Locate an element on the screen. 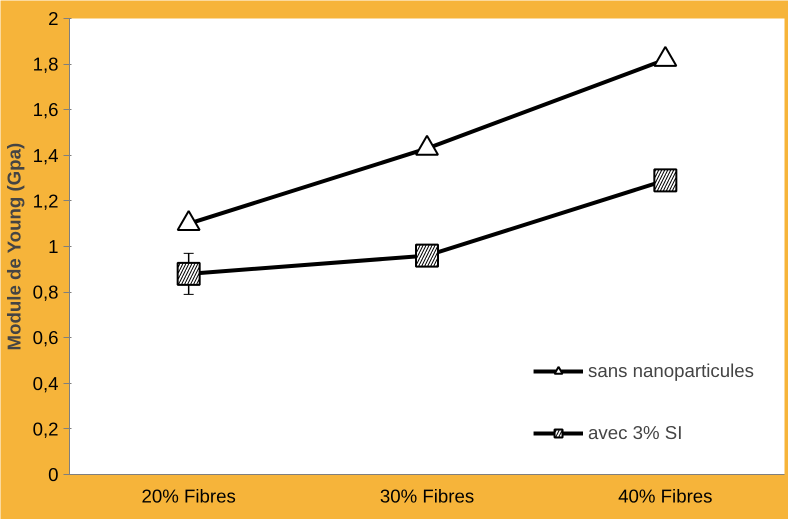 This screenshot has height=519, width=788. y-tick-label: 1 is located at coordinates (53, 246).